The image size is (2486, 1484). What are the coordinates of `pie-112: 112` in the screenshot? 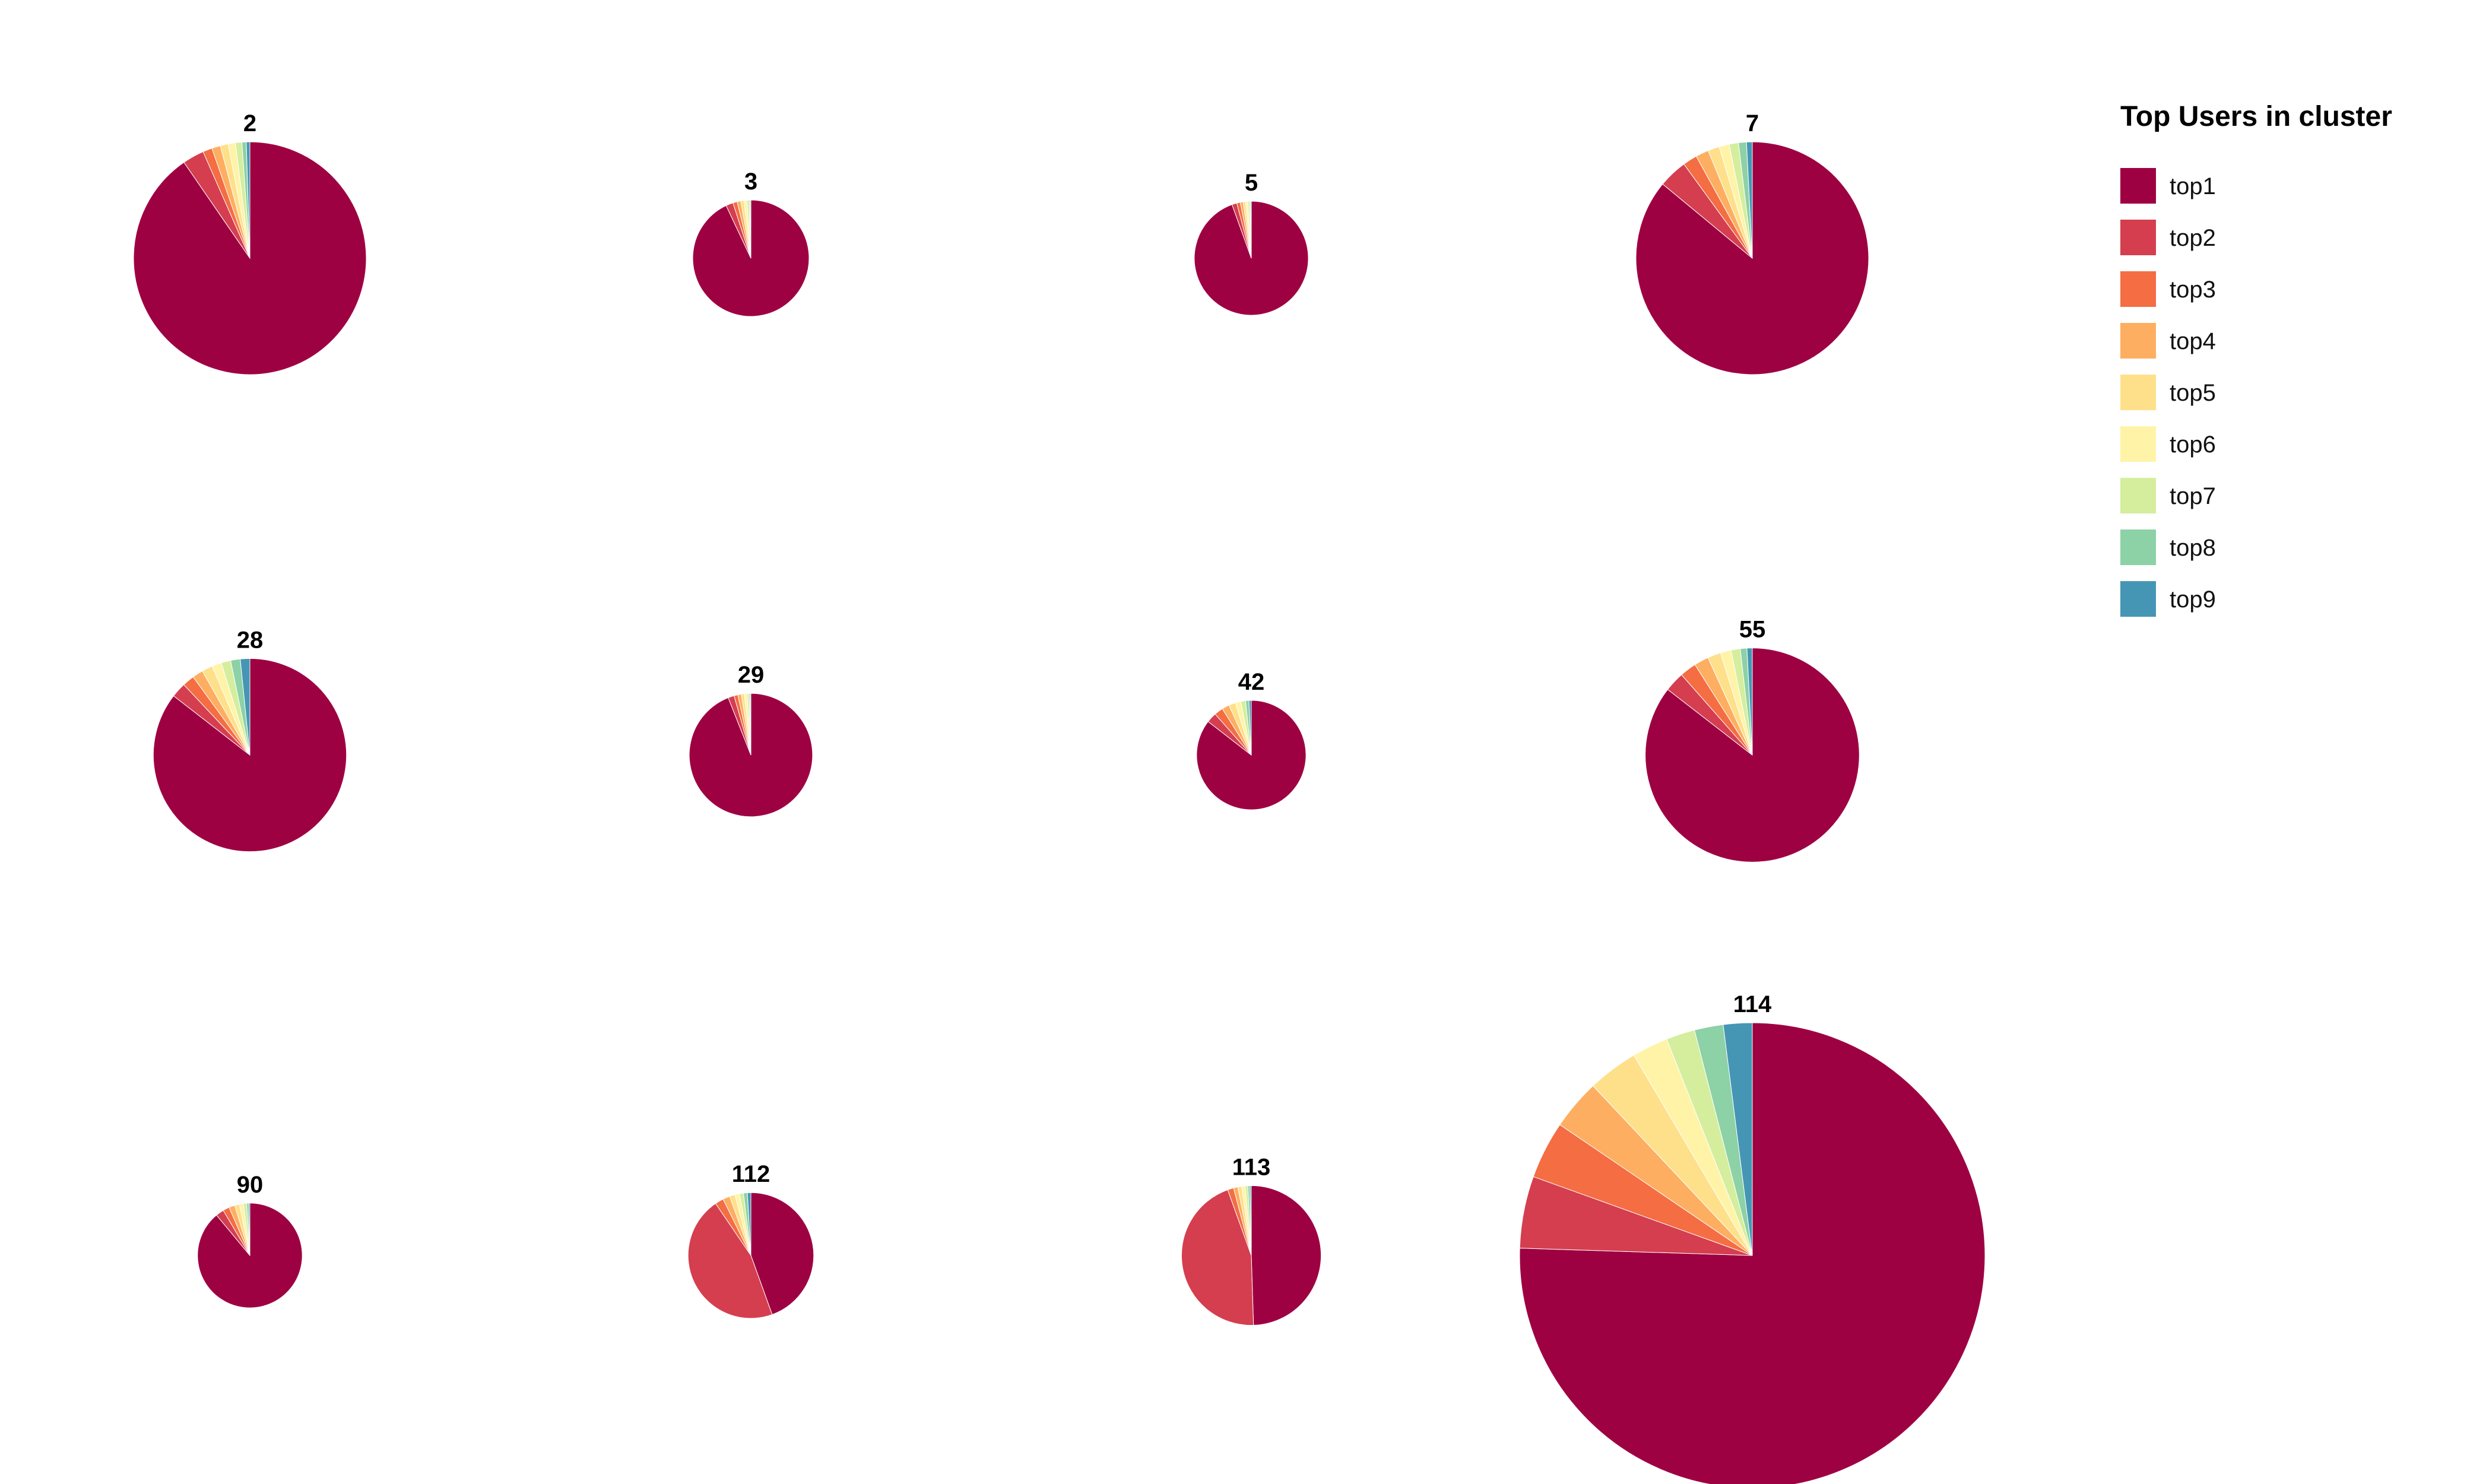 It's located at (750, 1240).